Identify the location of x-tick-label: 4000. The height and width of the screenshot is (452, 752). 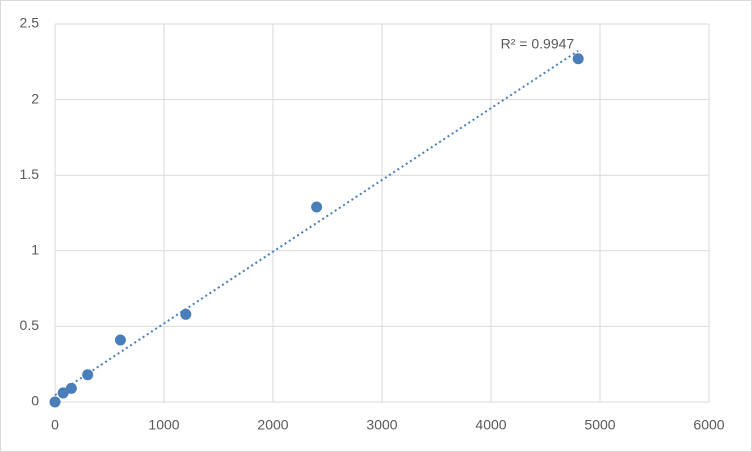
(490, 425).